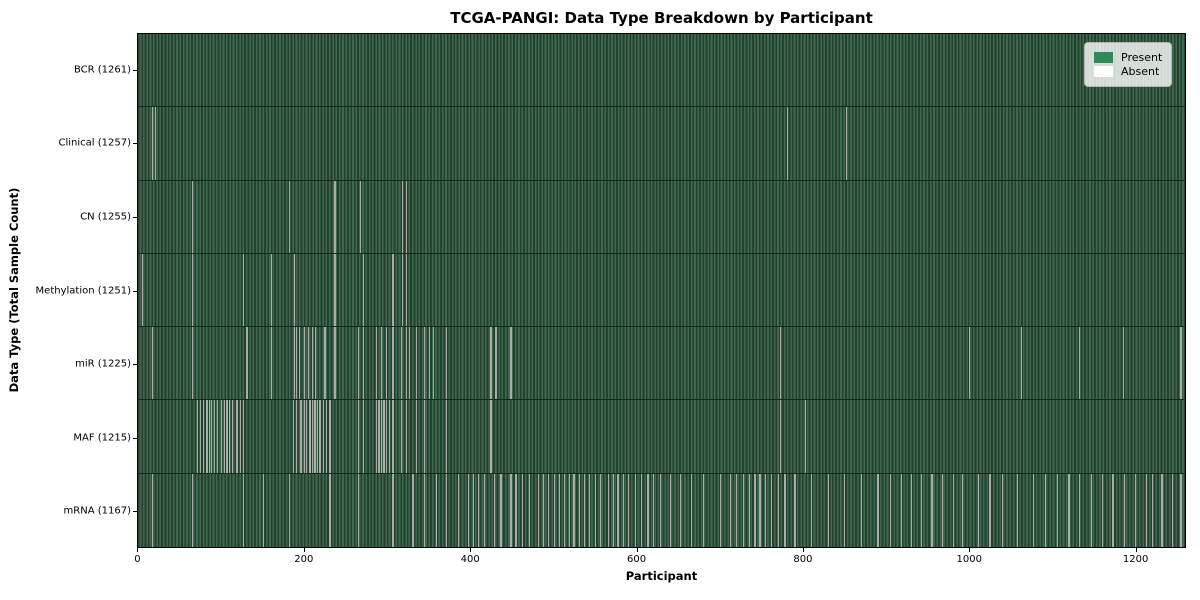 Image resolution: width=1200 pixels, height=600 pixels. What do you see at coordinates (102, 70) in the screenshot?
I see `y-tick-label: BCR (1261)` at bounding box center [102, 70].